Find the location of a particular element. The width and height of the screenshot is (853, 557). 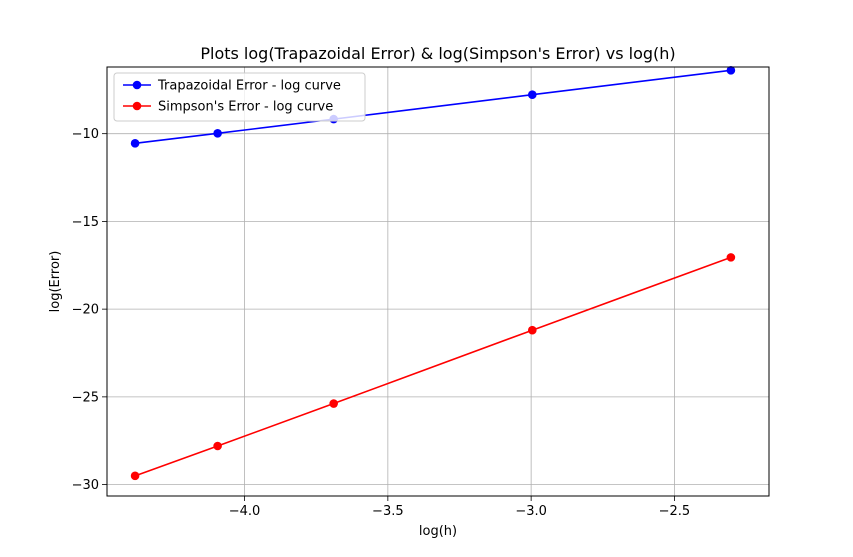

x-tick-label: −3.5 is located at coordinates (388, 511).